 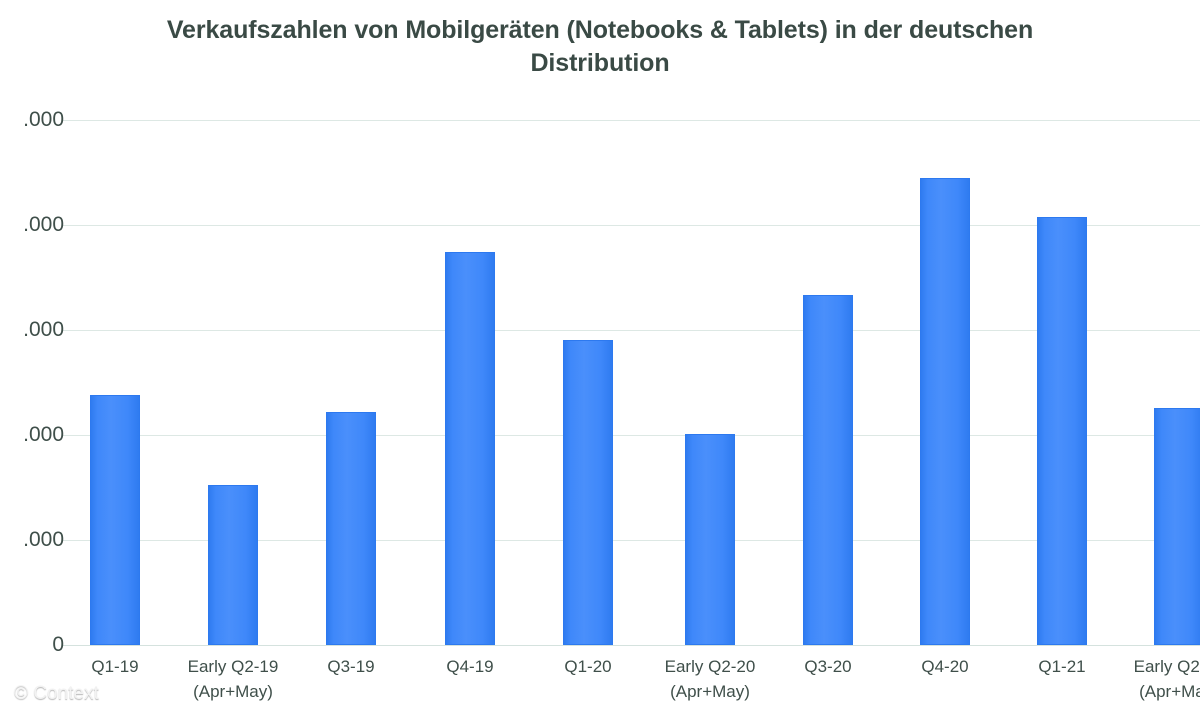 I want to click on y-axis-label-500000: .000, so click(x=43, y=119).